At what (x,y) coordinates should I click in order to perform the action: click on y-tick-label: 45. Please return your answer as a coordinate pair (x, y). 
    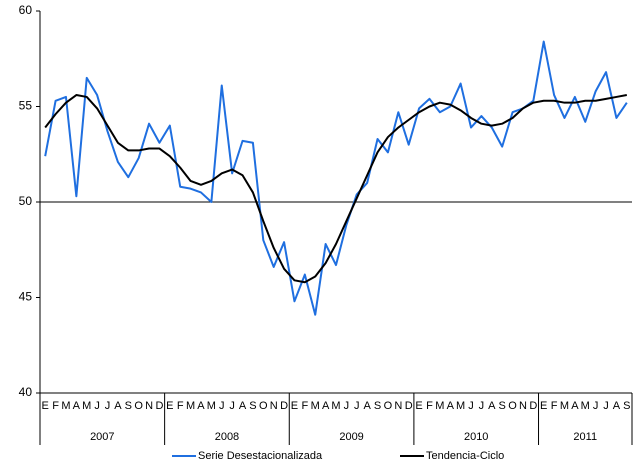
    Looking at the image, I should click on (26, 297).